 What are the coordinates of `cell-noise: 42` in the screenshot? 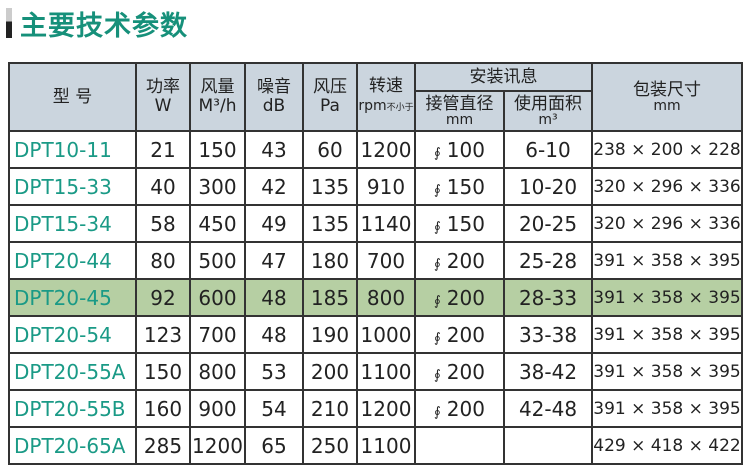 It's located at (274, 186).